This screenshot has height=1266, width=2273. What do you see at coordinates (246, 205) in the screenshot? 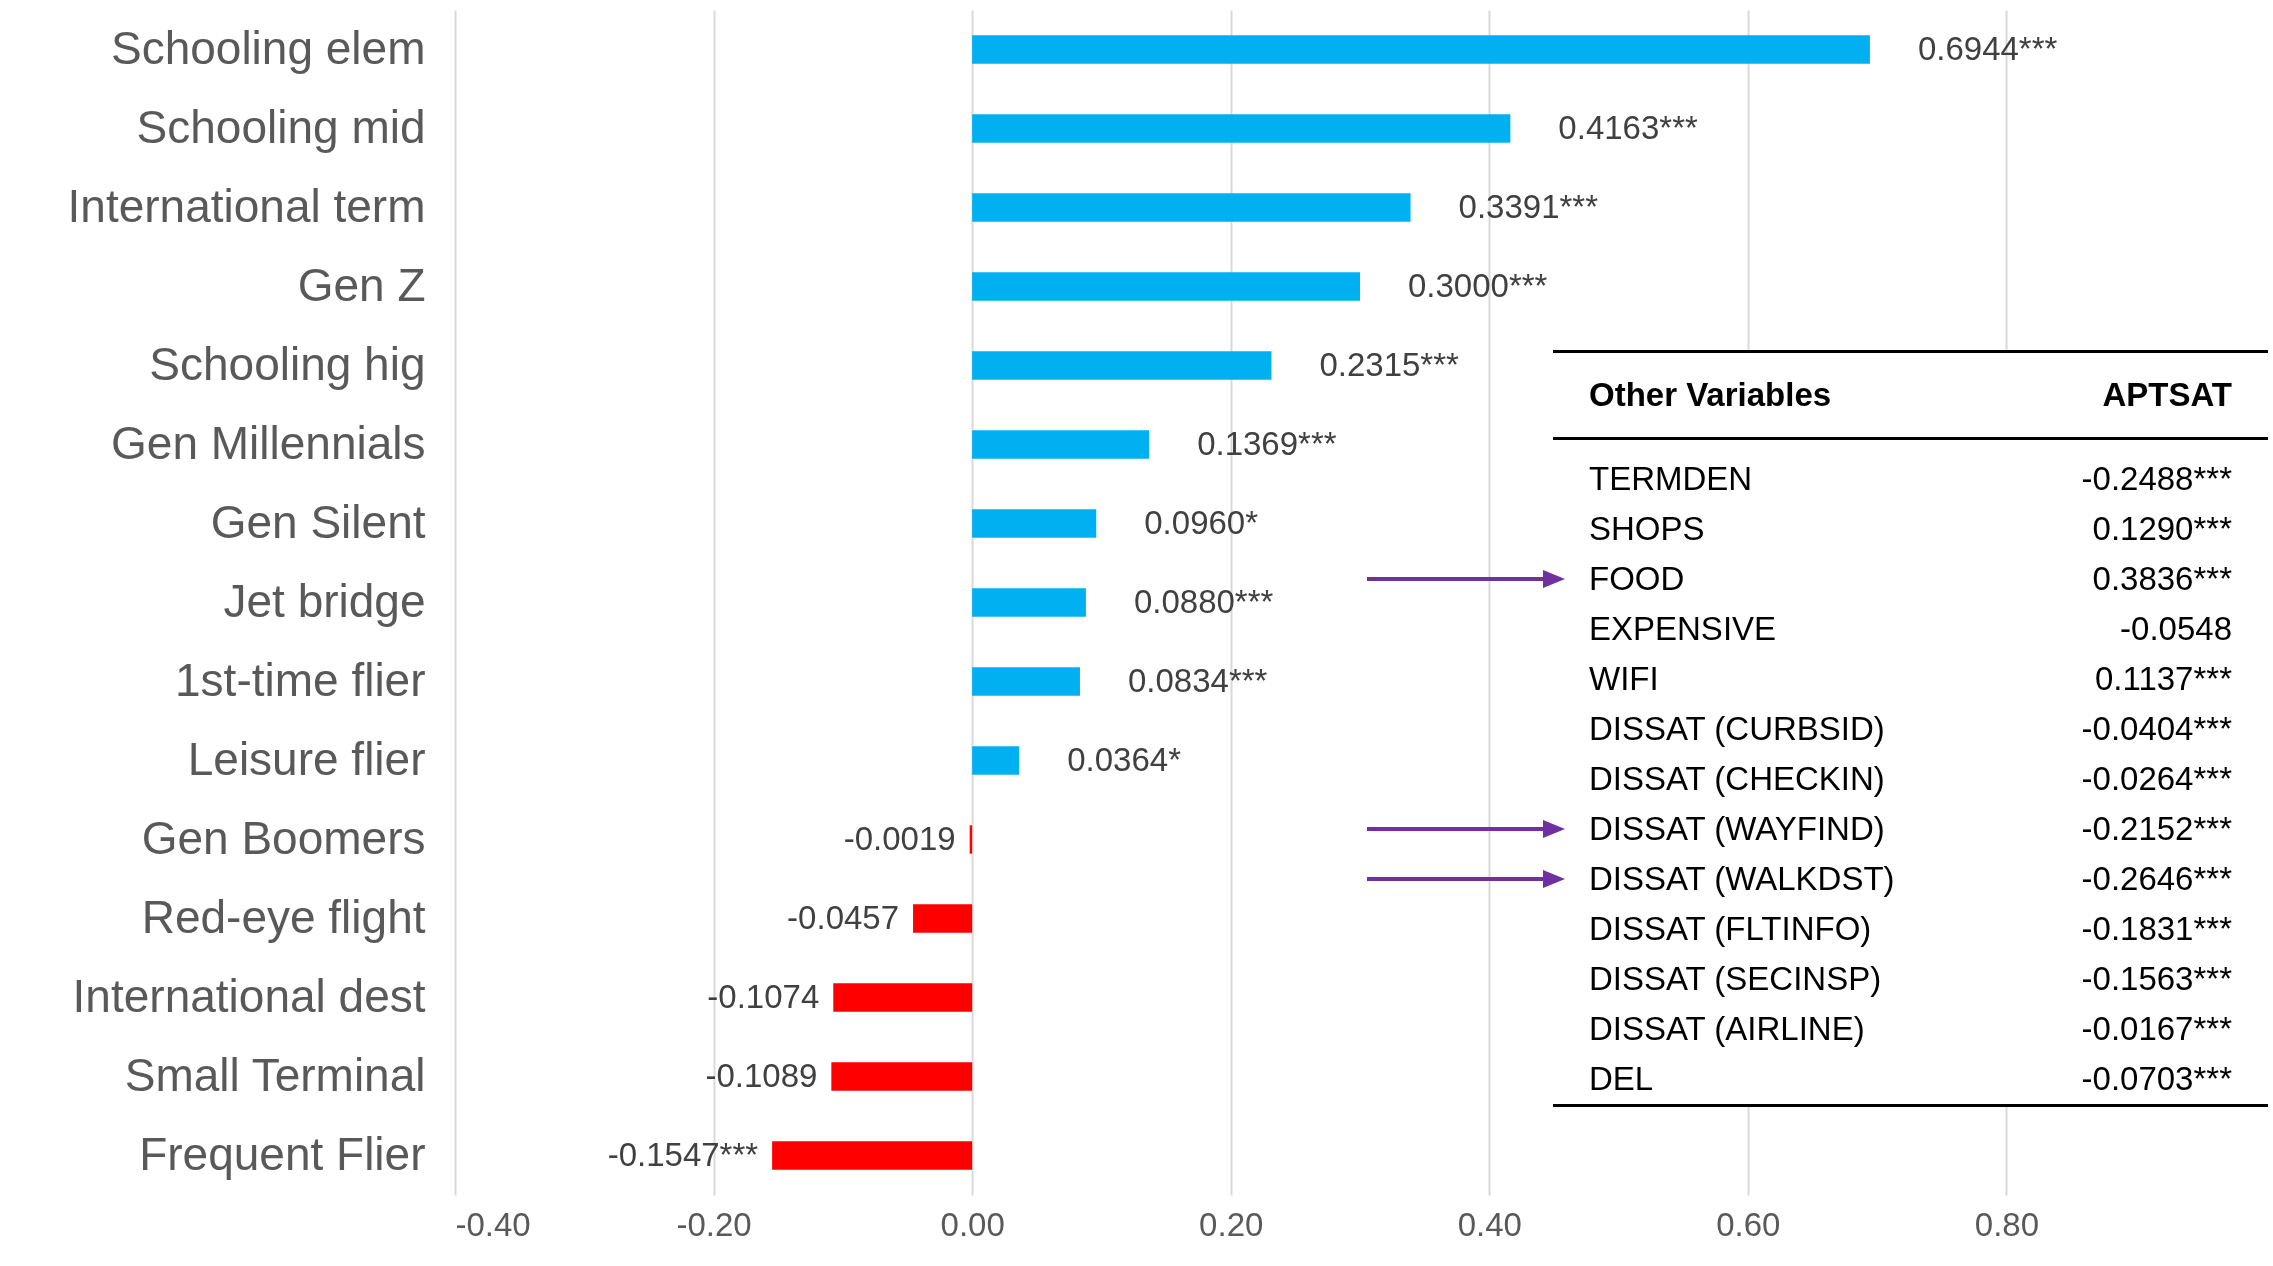
I see `y-tick-label: International term` at bounding box center [246, 205].